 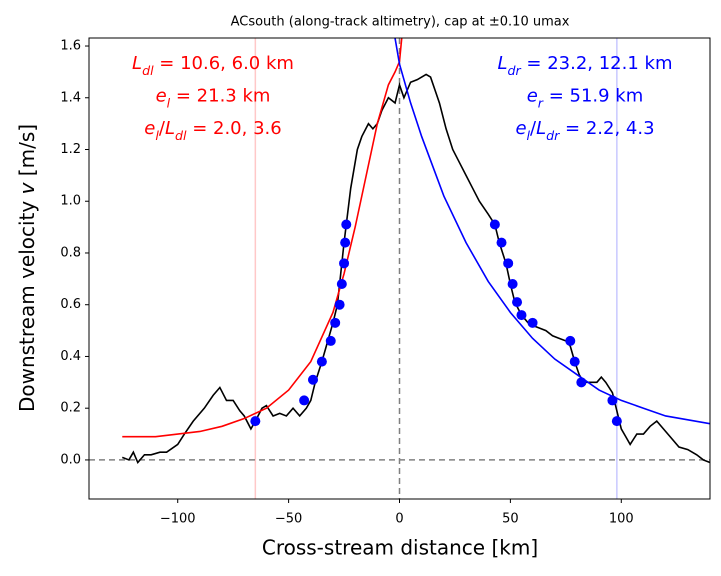 What do you see at coordinates (510, 519) in the screenshot?
I see `x-tick-label: 50` at bounding box center [510, 519].